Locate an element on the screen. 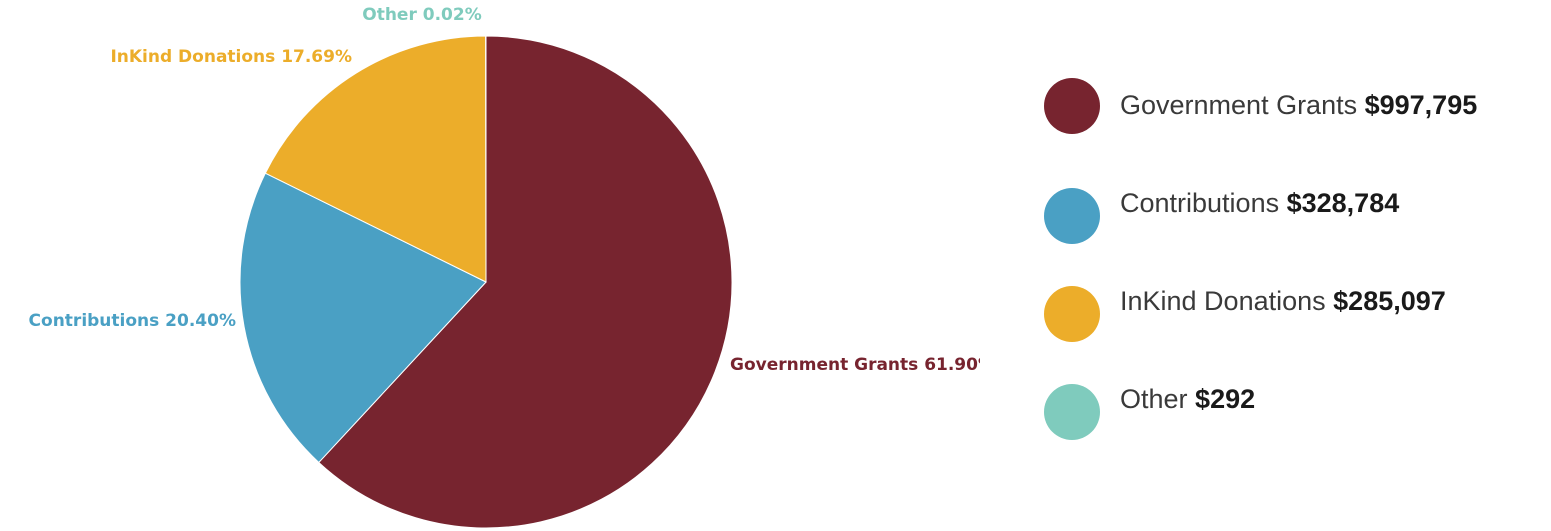 The width and height of the screenshot is (1551, 531). legend-text: Other $292 is located at coordinates (1187, 399).